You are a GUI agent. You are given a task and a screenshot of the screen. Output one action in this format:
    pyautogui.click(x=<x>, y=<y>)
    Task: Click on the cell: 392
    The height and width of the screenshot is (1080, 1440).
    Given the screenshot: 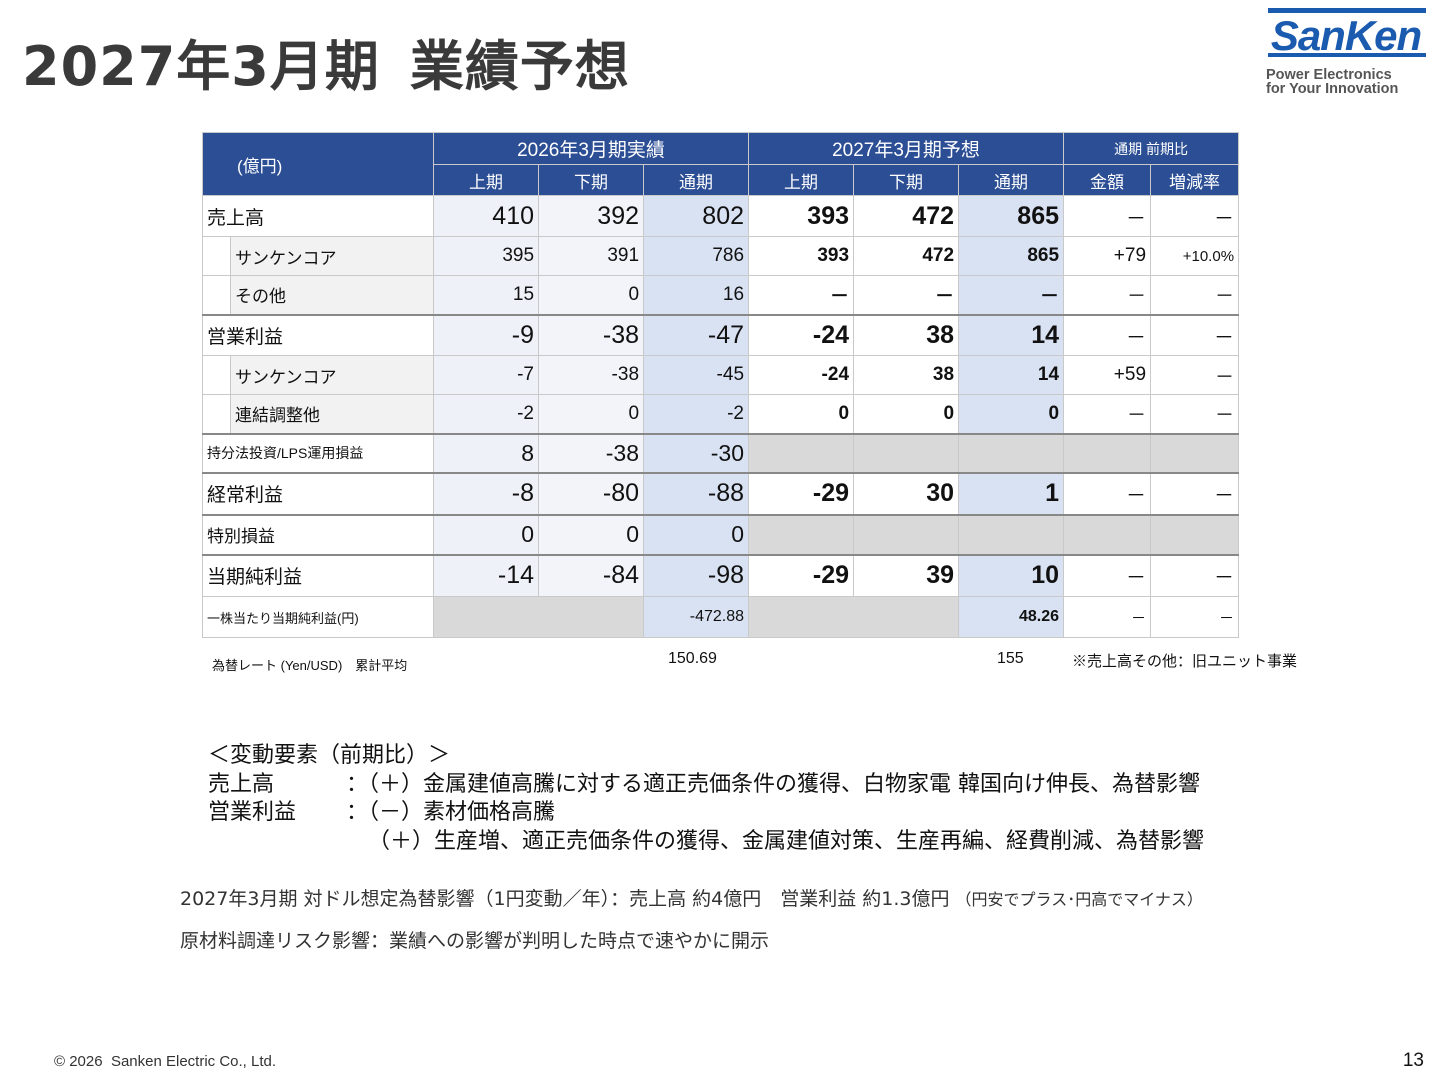 What is the action you would take?
    pyautogui.click(x=591, y=216)
    